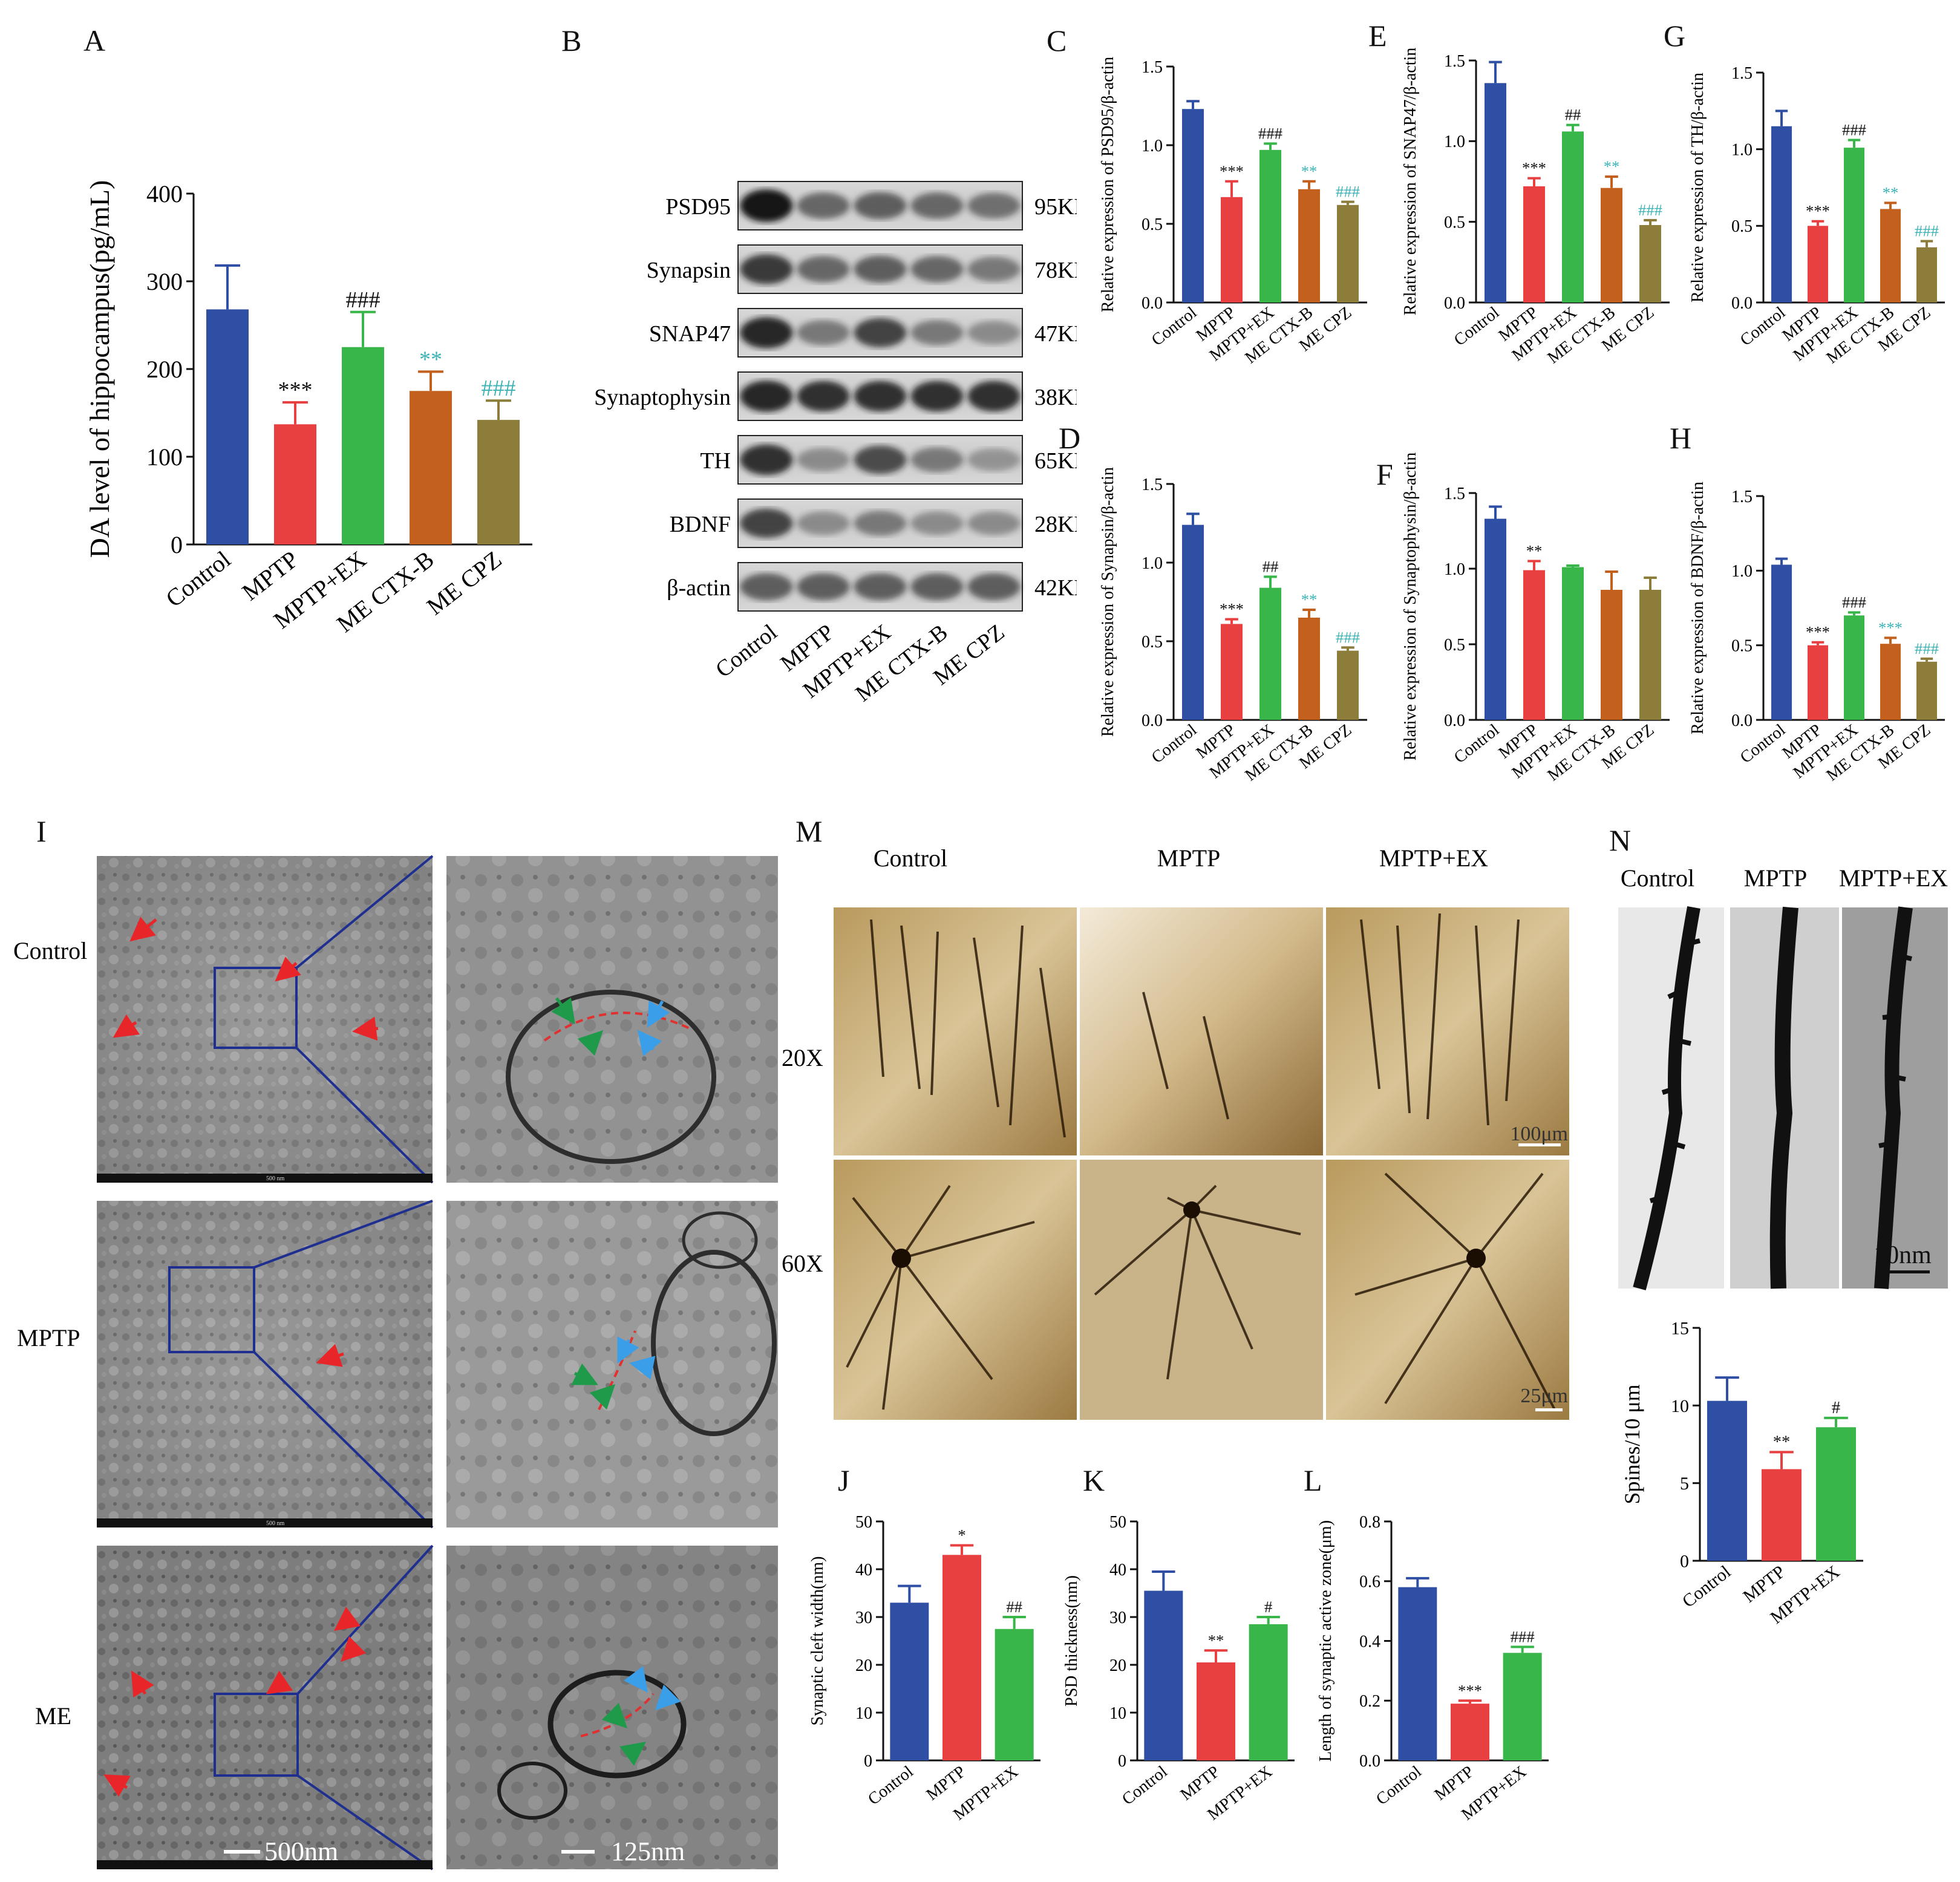 The image size is (1960, 1882). What do you see at coordinates (1377, 36) in the screenshot?
I see `panel-label-e: E` at bounding box center [1377, 36].